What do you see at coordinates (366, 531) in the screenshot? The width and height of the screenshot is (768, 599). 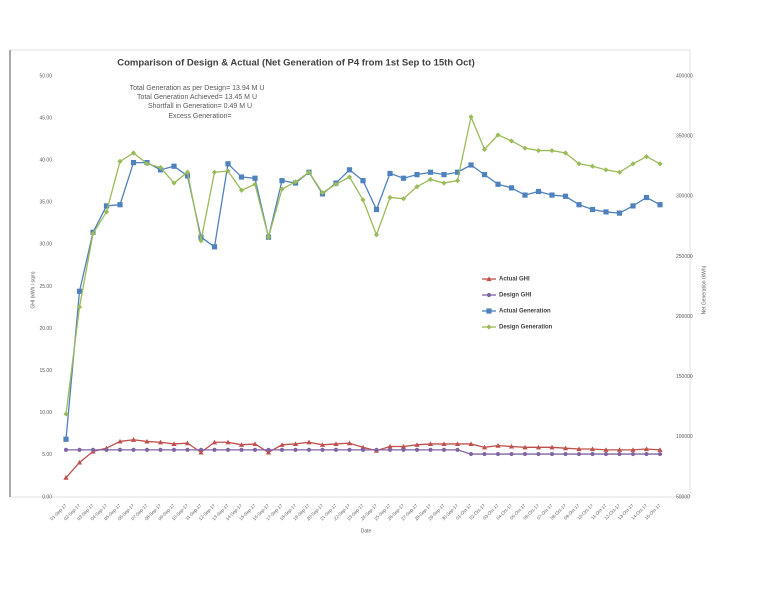 I see `x-axis-label: Date` at bounding box center [366, 531].